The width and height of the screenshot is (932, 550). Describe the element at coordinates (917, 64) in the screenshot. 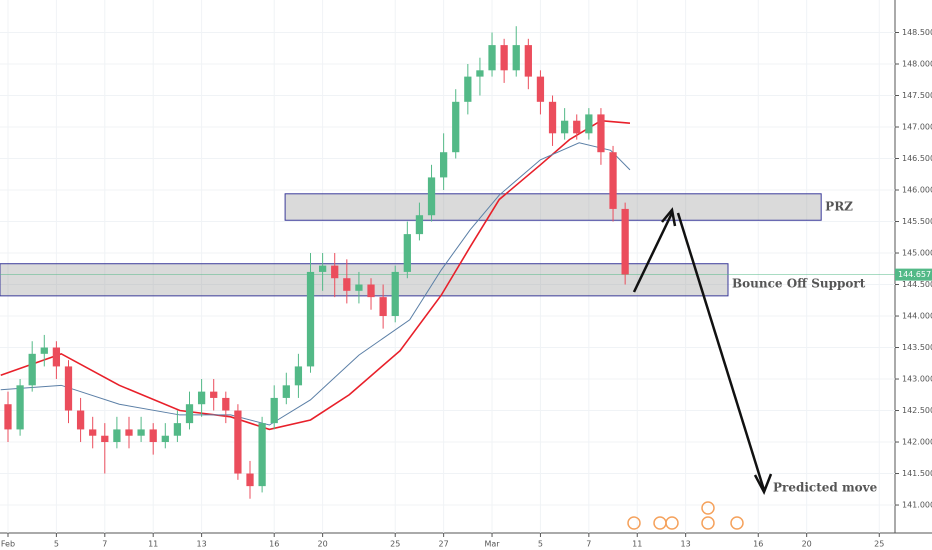

I see `y-tick-label: 148.000` at that location.